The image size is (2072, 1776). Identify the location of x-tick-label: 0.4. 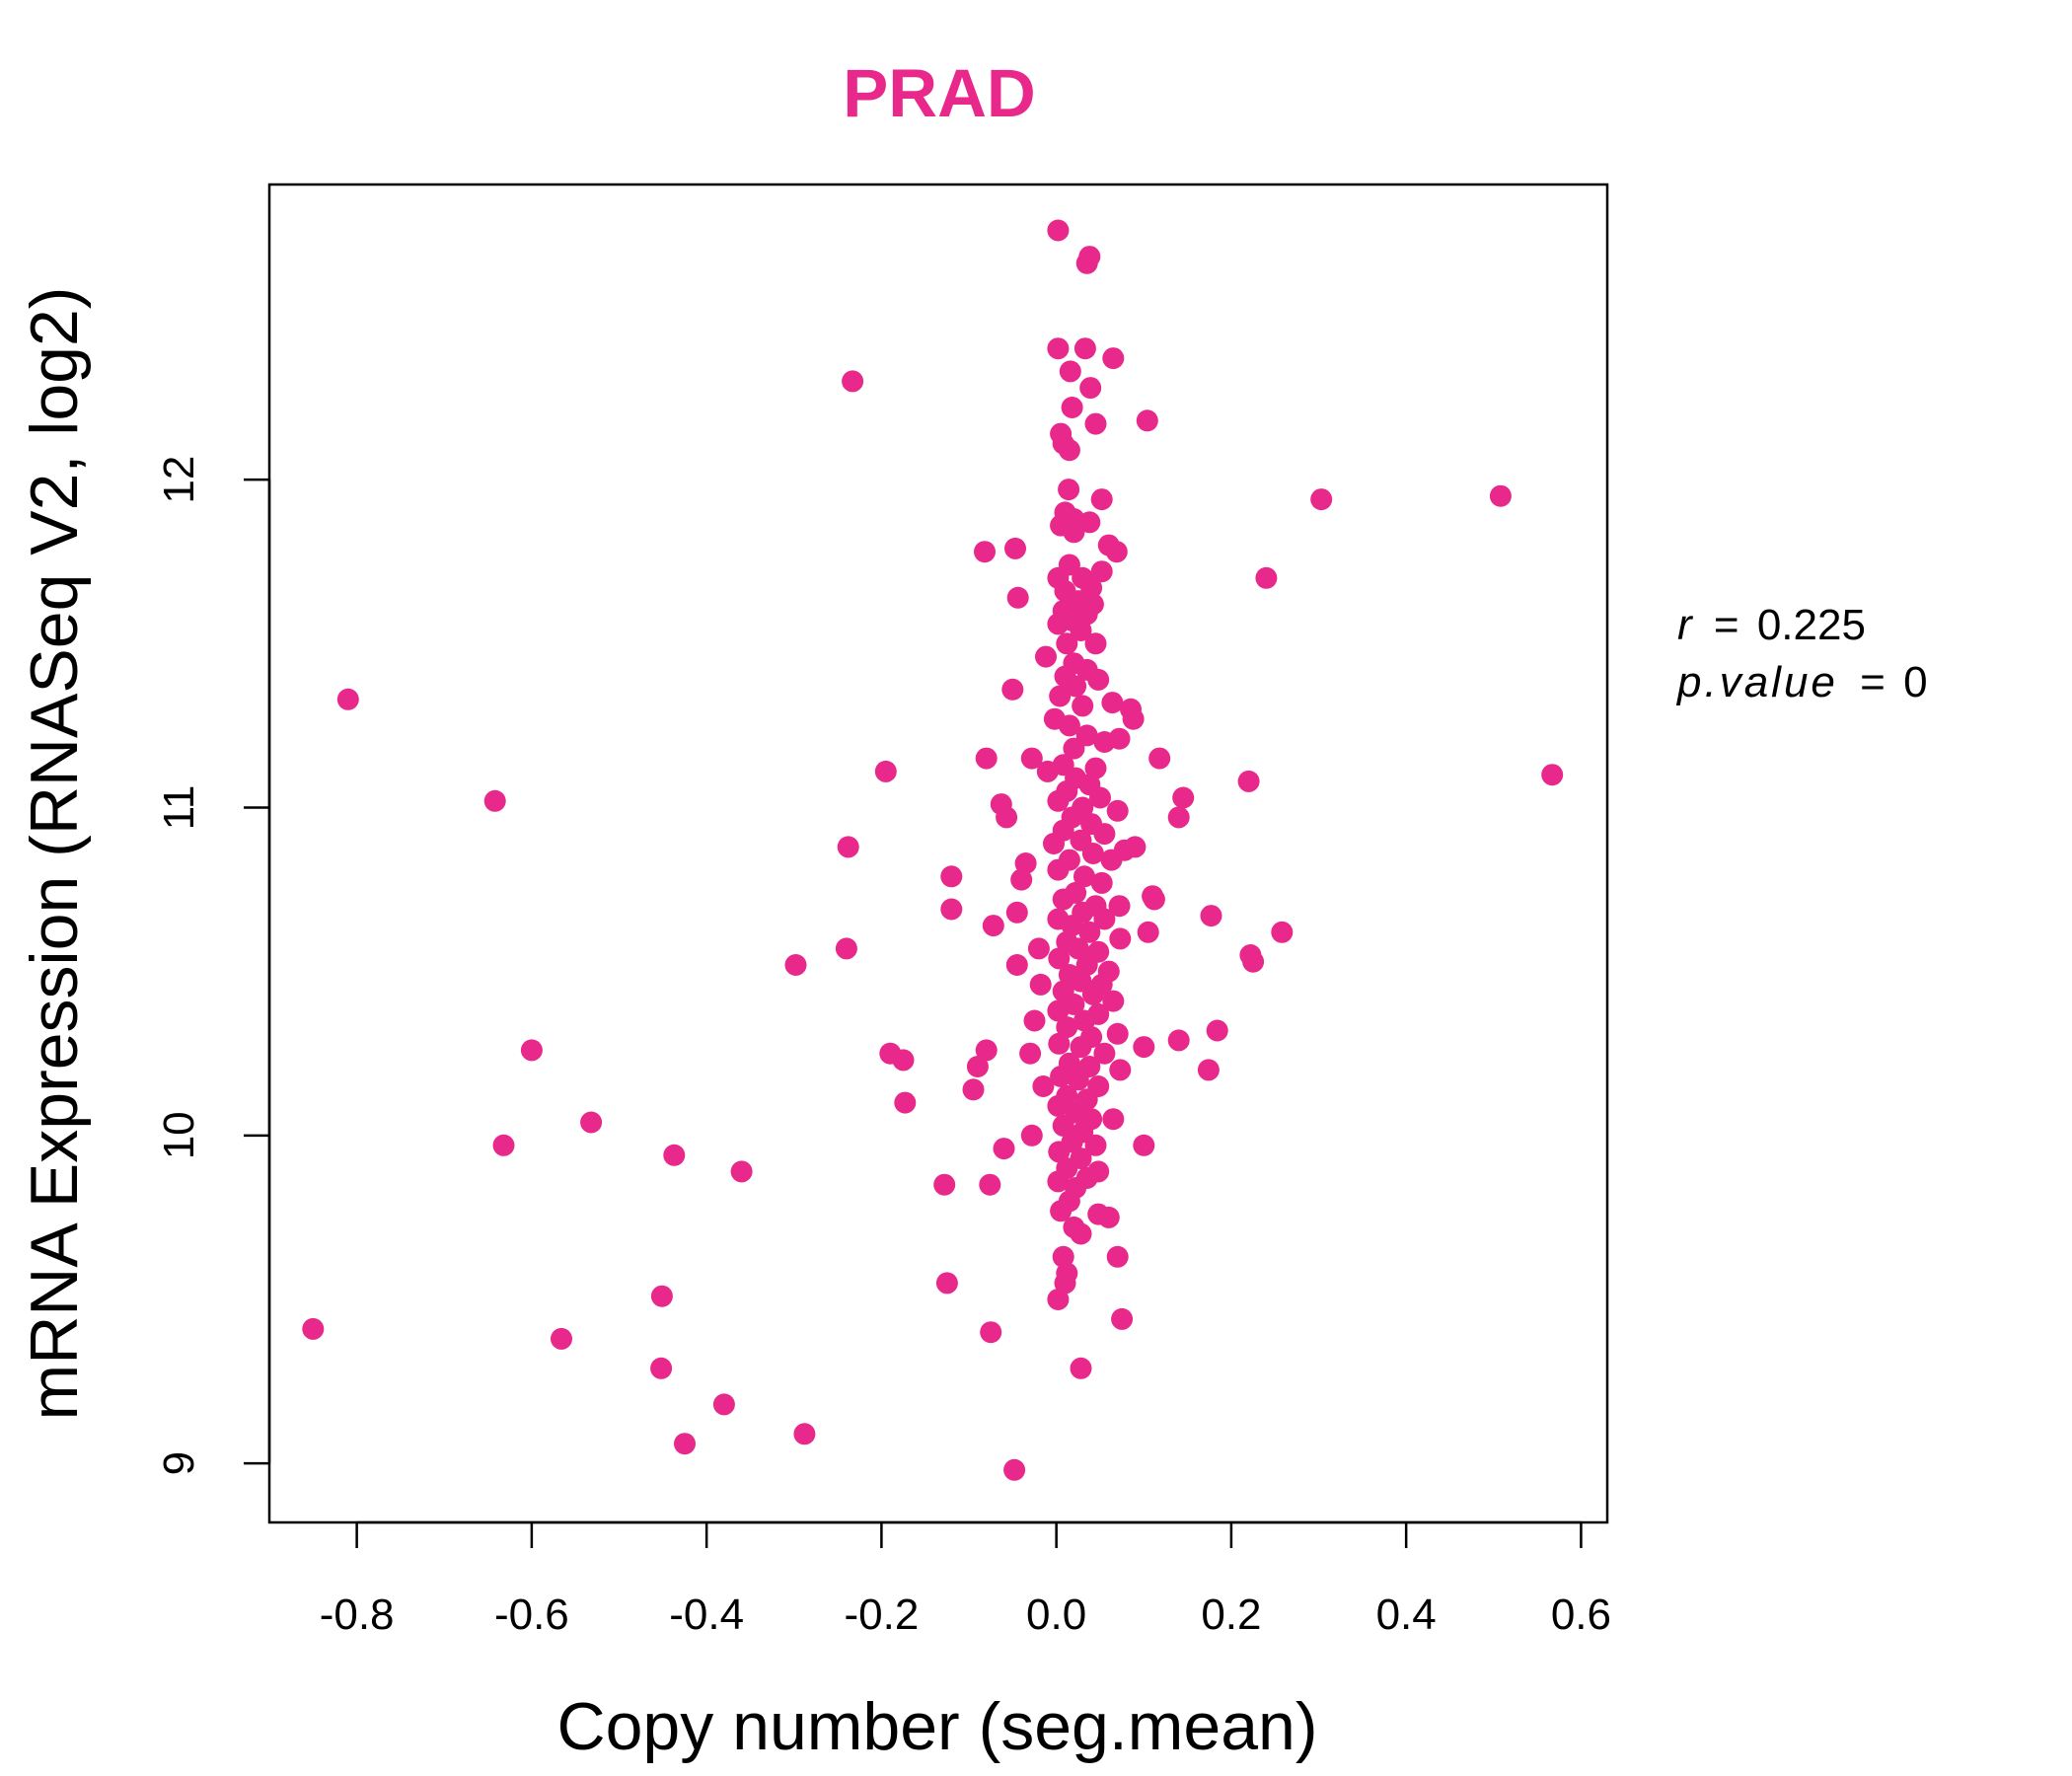
(1407, 1615).